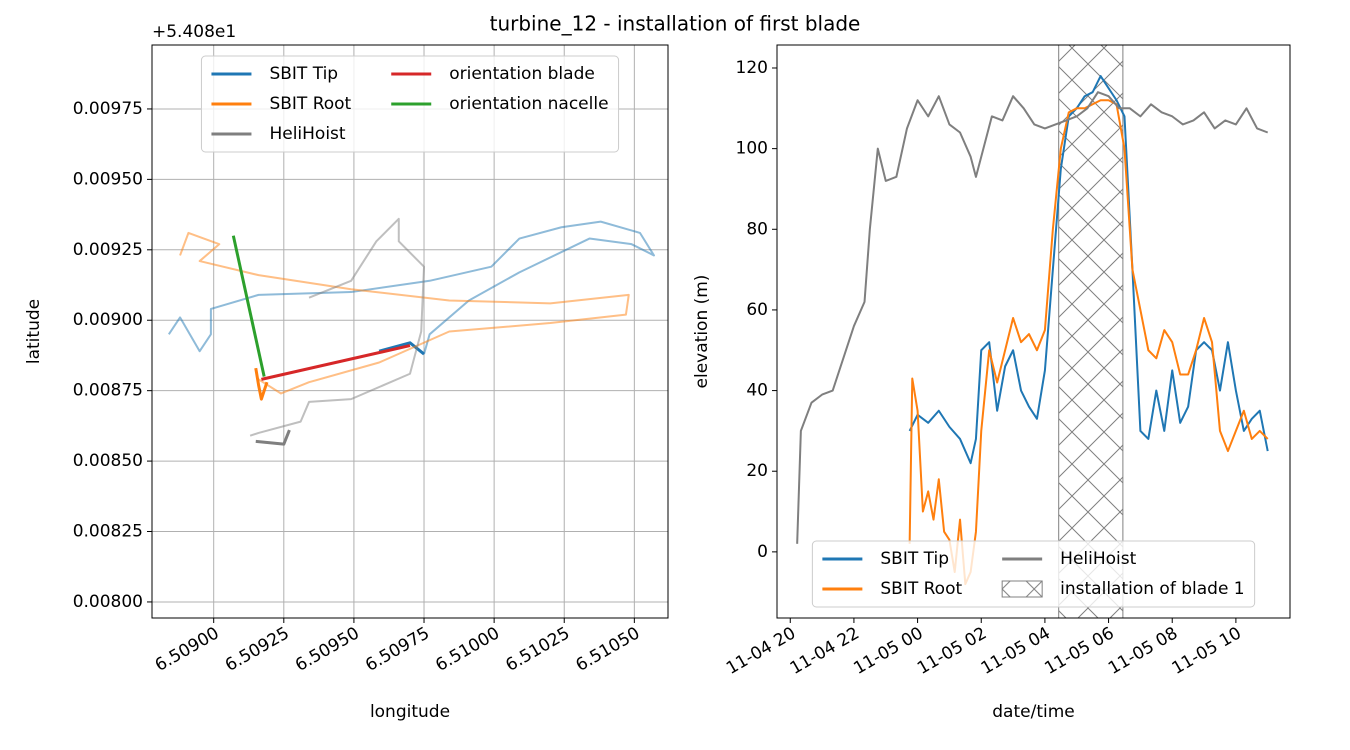 This screenshot has height=750, width=1350. Describe the element at coordinates (675, 24) in the screenshot. I see `figure-title: turbine_12 - installation of first blade` at that location.